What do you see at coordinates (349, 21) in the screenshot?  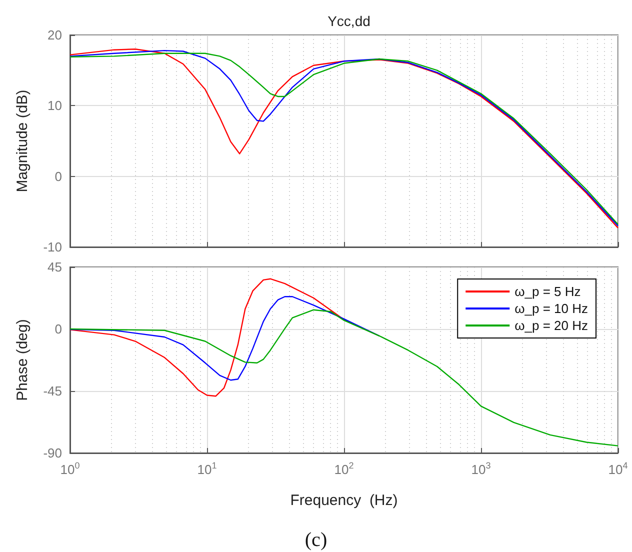 I see `chart-title: Ycc,dd` at bounding box center [349, 21].